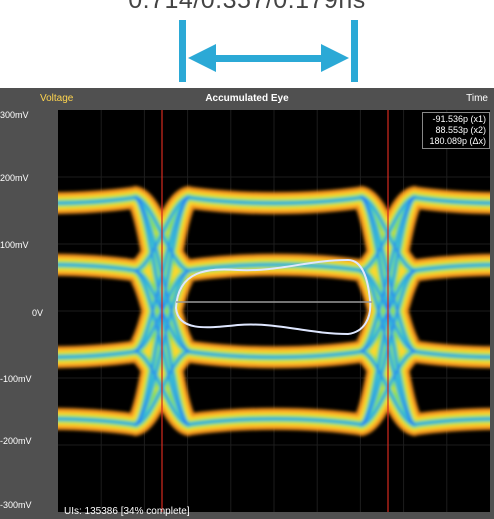 The height and width of the screenshot is (519, 494). Describe the element at coordinates (14, 178) in the screenshot. I see `y-tick-label: 200mV` at that location.